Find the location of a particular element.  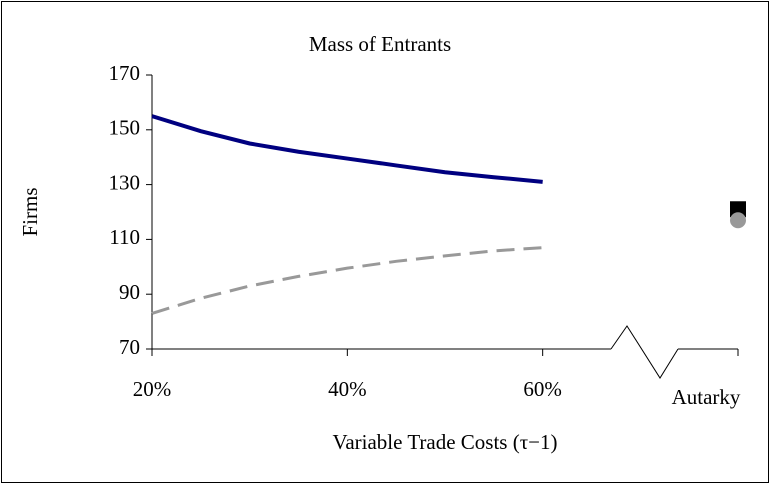

y-tick-label: 70 is located at coordinates (129, 347).